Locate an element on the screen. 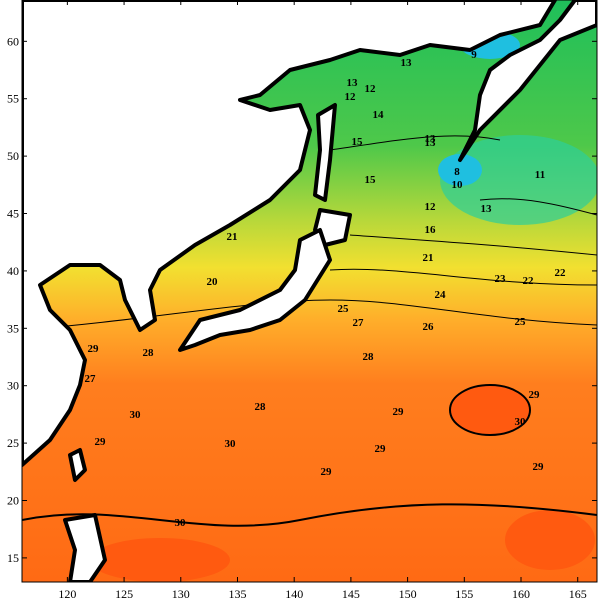 This screenshot has height=610, width=604. y-tick-label: 45 is located at coordinates (13, 214).